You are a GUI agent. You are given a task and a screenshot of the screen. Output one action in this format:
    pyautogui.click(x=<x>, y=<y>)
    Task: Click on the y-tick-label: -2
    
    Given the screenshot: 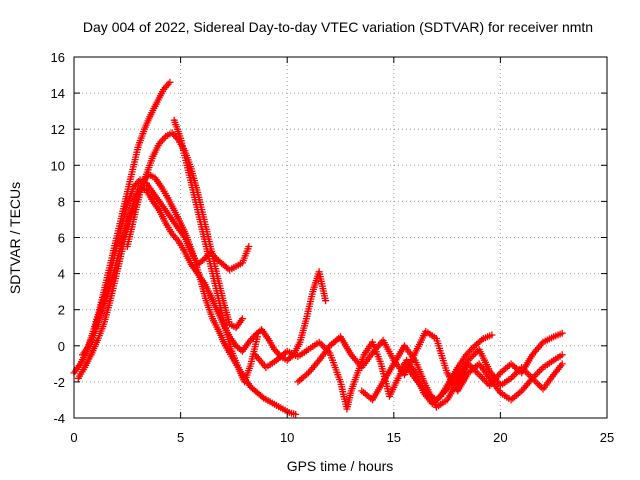 What is the action you would take?
    pyautogui.click(x=59, y=382)
    